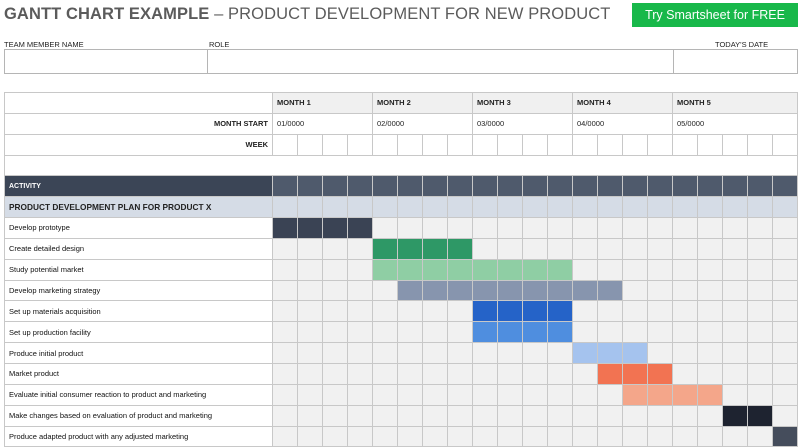 The width and height of the screenshot is (803, 447). Describe the element at coordinates (138, 353) in the screenshot. I see `task-name: Produce initial product` at that location.